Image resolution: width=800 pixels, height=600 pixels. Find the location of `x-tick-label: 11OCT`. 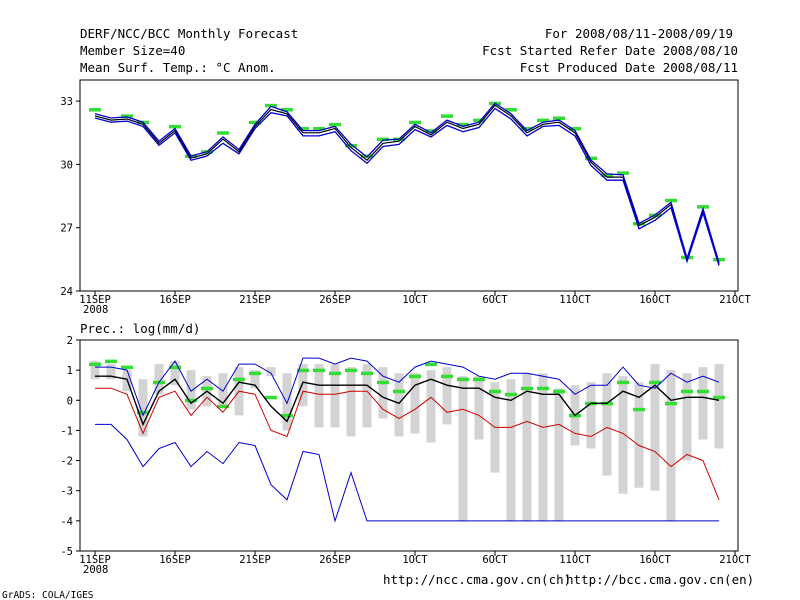

x-tick-label: 11OCT is located at coordinates (575, 300).